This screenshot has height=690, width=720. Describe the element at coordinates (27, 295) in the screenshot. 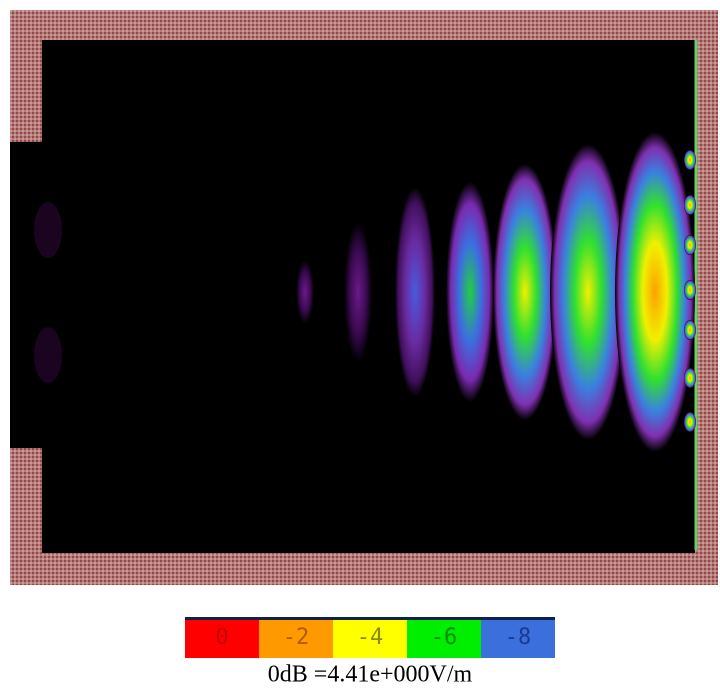

I see `port-opening` at that location.